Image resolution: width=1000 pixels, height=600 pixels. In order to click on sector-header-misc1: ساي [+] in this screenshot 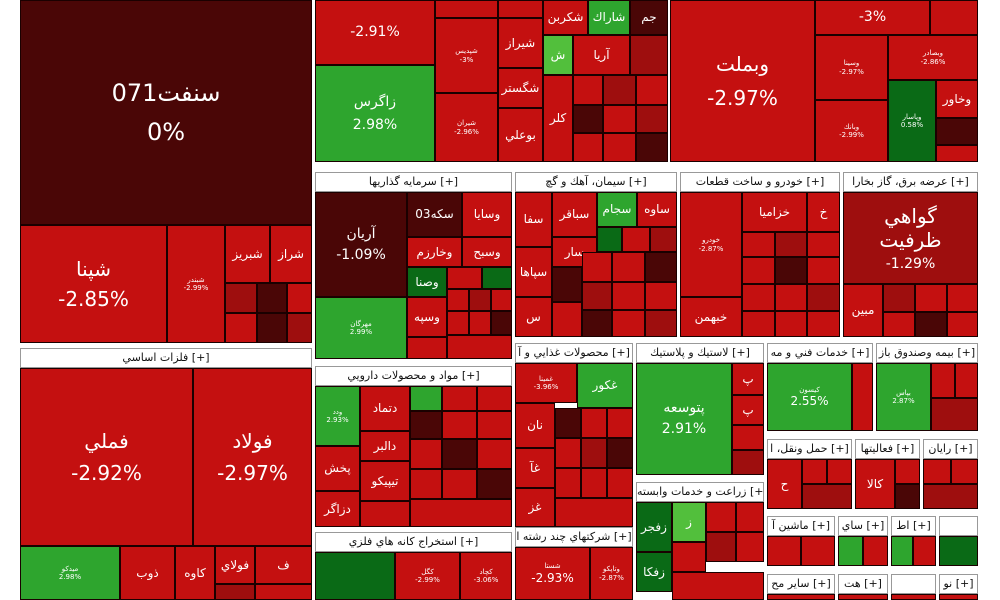, I will do `click(863, 526)`.